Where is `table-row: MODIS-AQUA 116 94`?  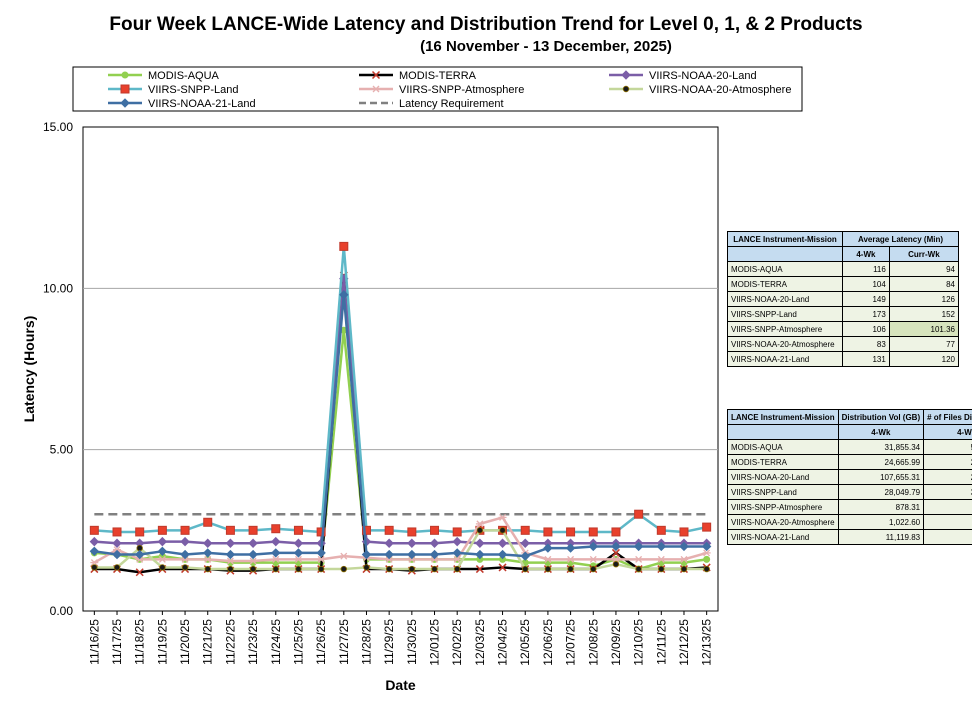
table-row: MODIS-AQUA 116 94 is located at coordinates (843, 269).